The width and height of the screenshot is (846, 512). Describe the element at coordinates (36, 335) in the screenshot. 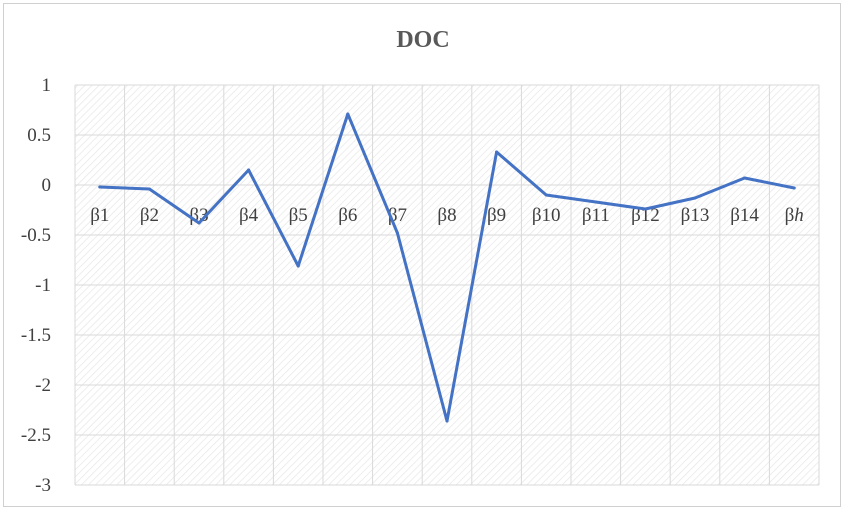

I see `y-tick-label: -1.5` at that location.